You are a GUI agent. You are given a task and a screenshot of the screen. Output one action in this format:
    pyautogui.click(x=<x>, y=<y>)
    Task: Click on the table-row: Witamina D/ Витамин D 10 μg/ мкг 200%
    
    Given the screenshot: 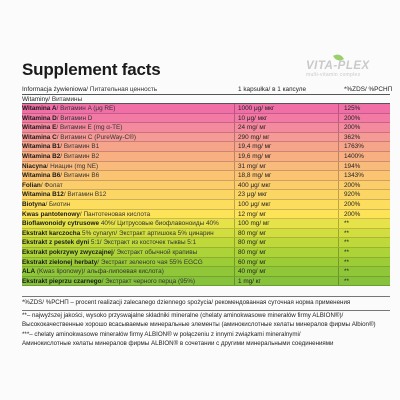 What is the action you would take?
    pyautogui.click(x=206, y=118)
    